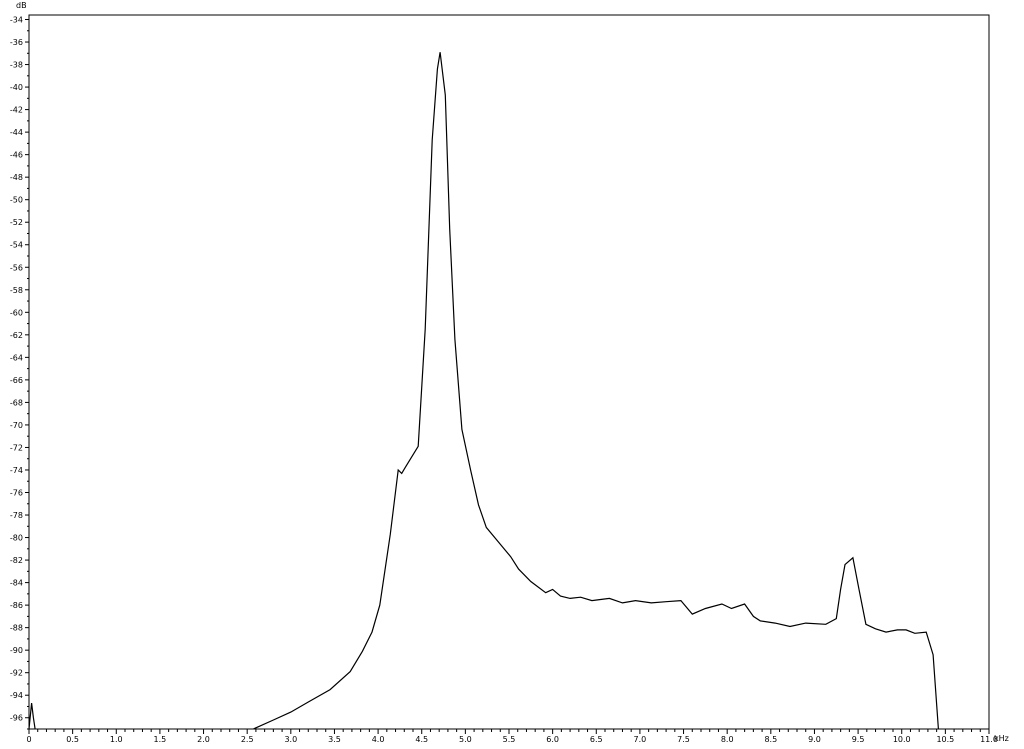 The height and width of the screenshot is (749, 1024). I want to click on y-tick-label: -72, so click(16, 447).